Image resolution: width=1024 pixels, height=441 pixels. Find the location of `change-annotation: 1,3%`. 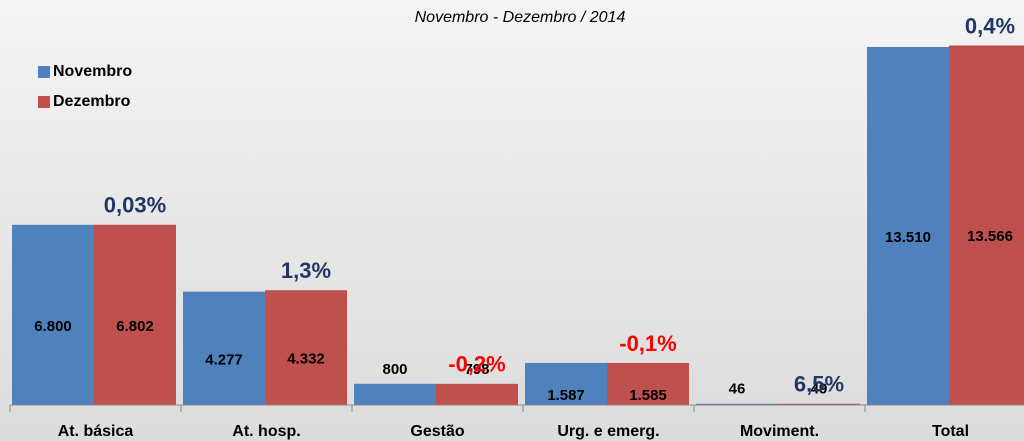

change-annotation: 1,3% is located at coordinates (306, 270).